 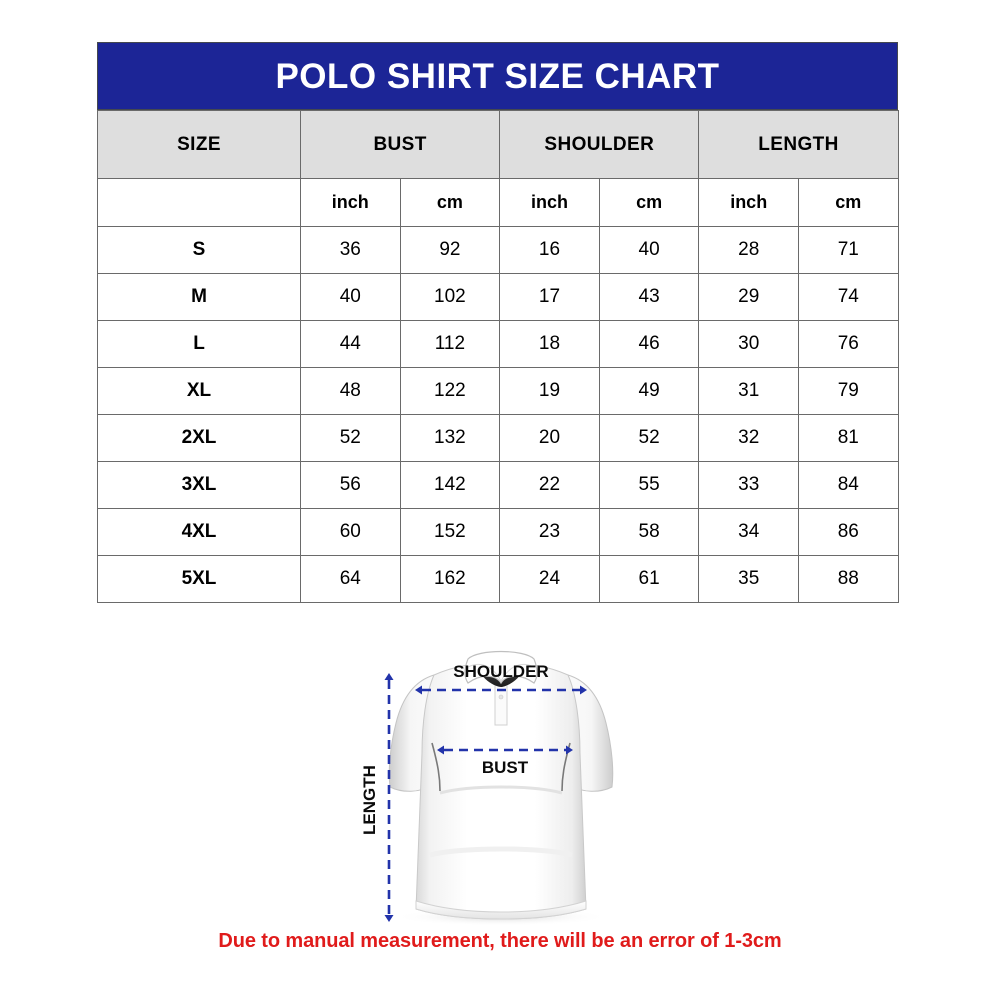 What do you see at coordinates (649, 344) in the screenshot?
I see `cell-shoulder-cm: 46` at bounding box center [649, 344].